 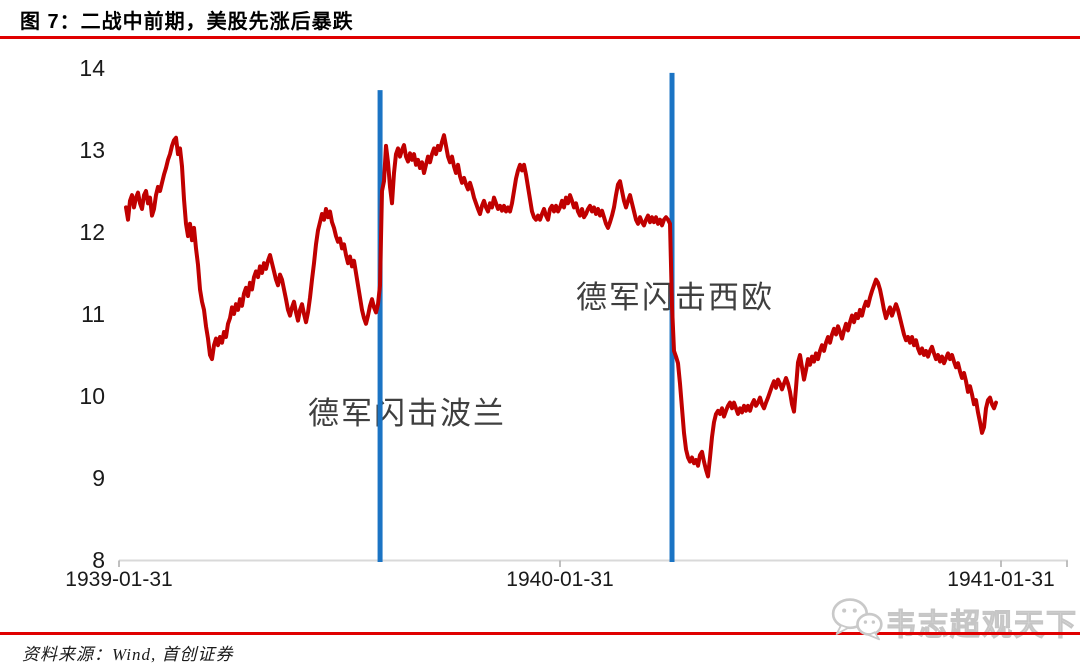 What do you see at coordinates (98, 478) in the screenshot?
I see `y-tick-label: 9` at bounding box center [98, 478].